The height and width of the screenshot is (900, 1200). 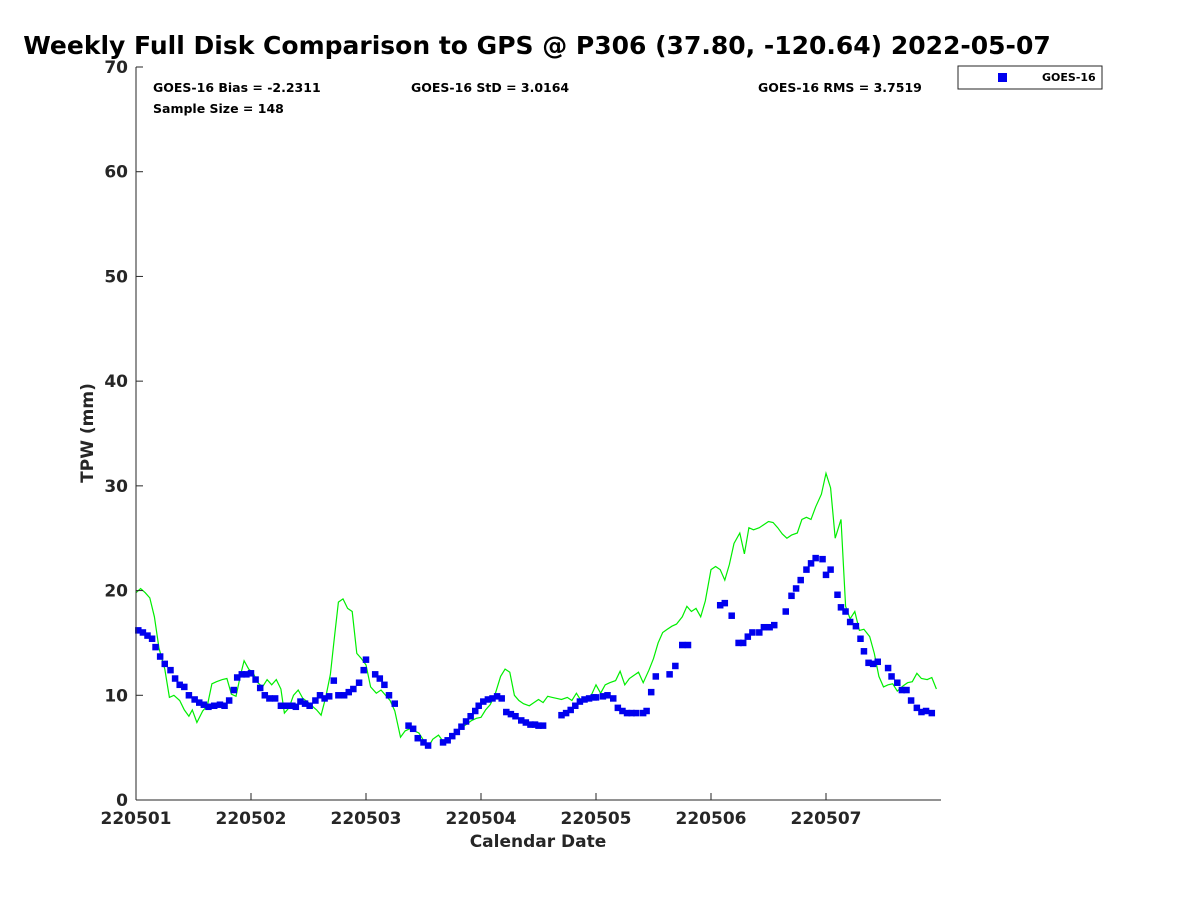 I want to click on y-axis-label: TPW (mm), so click(x=88, y=433).